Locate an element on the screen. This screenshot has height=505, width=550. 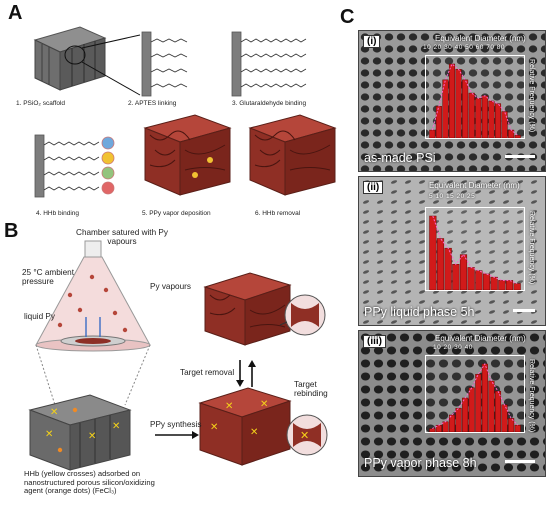
step-5-label: 5. PPy vapor deposition is located at coordinates (176, 213).